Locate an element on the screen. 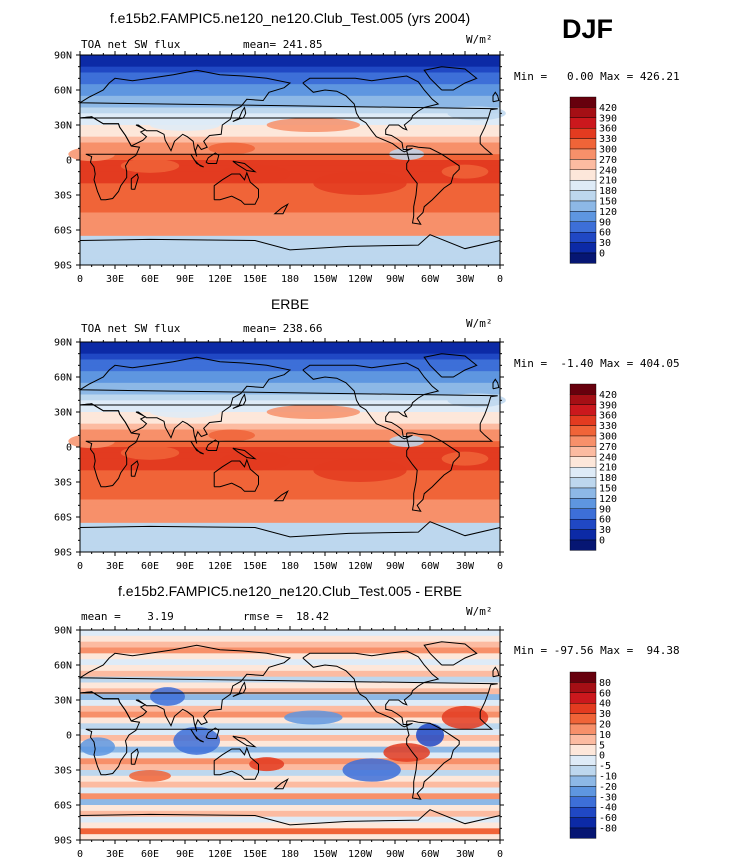  colorbar-label: 420 is located at coordinates (608, 395).